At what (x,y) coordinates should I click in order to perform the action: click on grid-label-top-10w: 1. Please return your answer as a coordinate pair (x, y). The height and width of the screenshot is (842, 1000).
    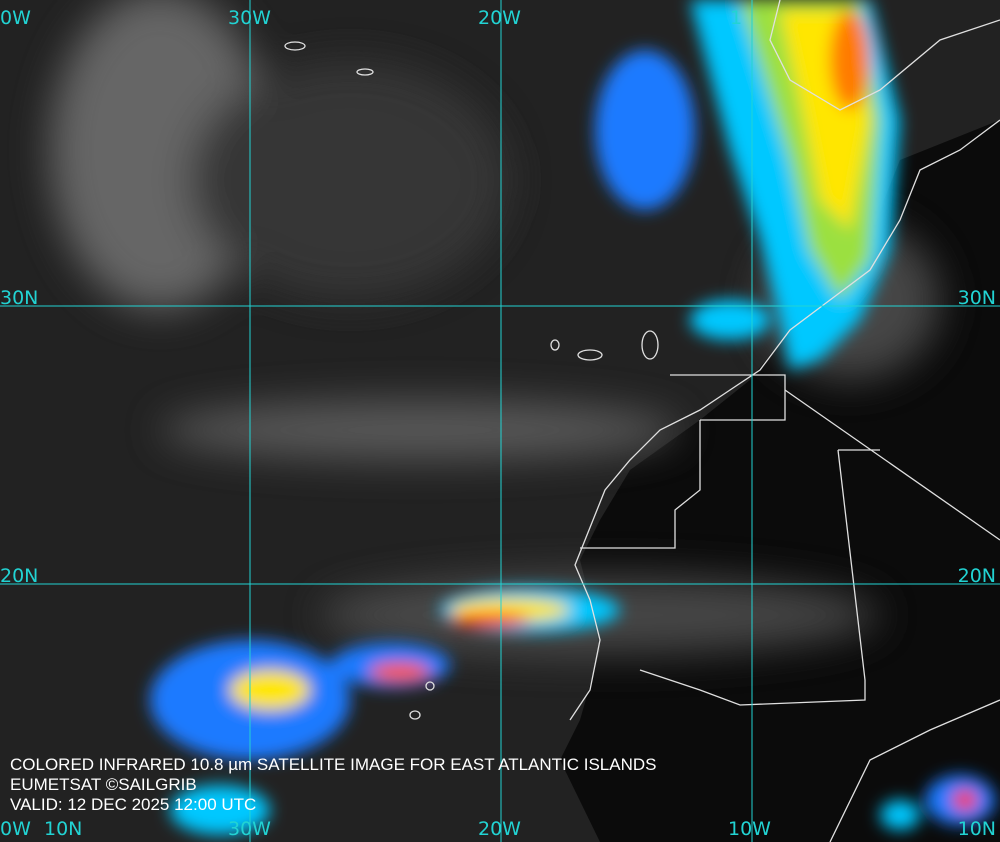
    Looking at the image, I should click on (736, 18).